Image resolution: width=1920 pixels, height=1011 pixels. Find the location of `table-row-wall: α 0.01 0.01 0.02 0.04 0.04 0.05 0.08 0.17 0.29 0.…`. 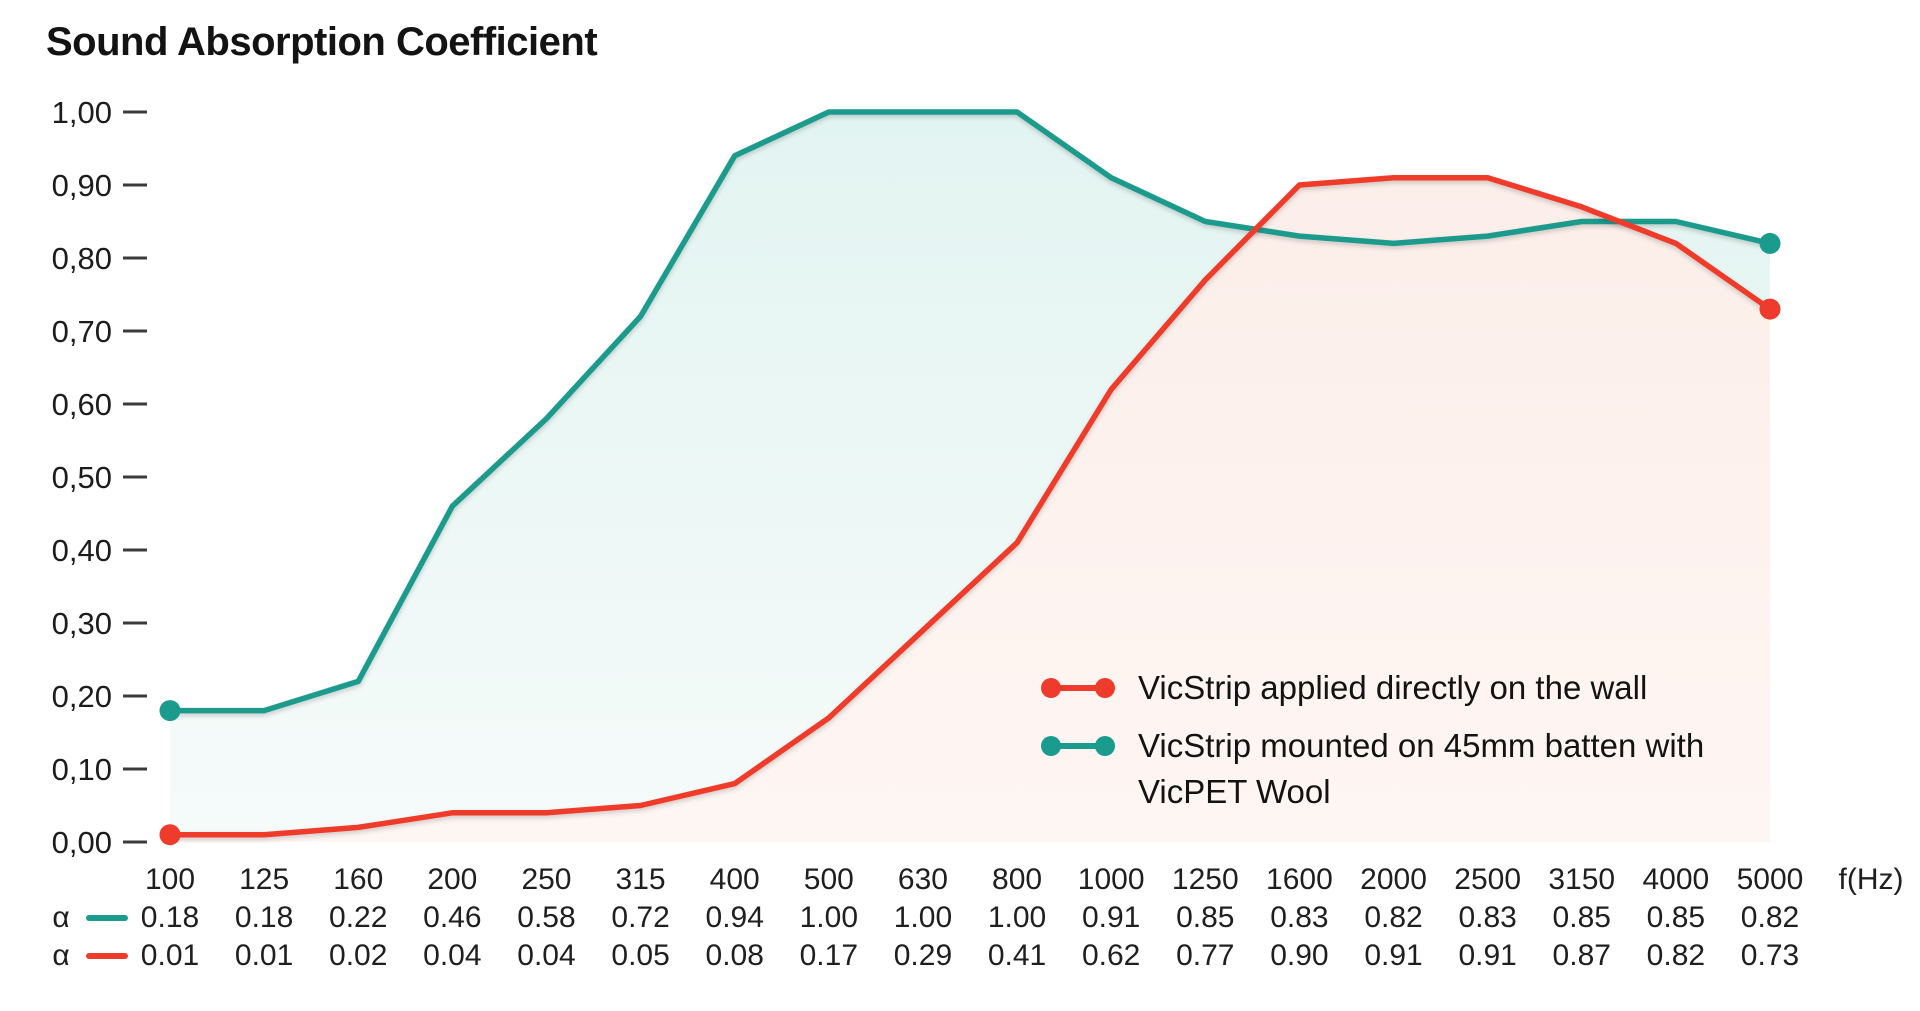

table-row-wall: α 0.01 0.01 0.02 0.04 0.04 0.05 0.08 0.17 0.29 0.… is located at coordinates (960, 956).